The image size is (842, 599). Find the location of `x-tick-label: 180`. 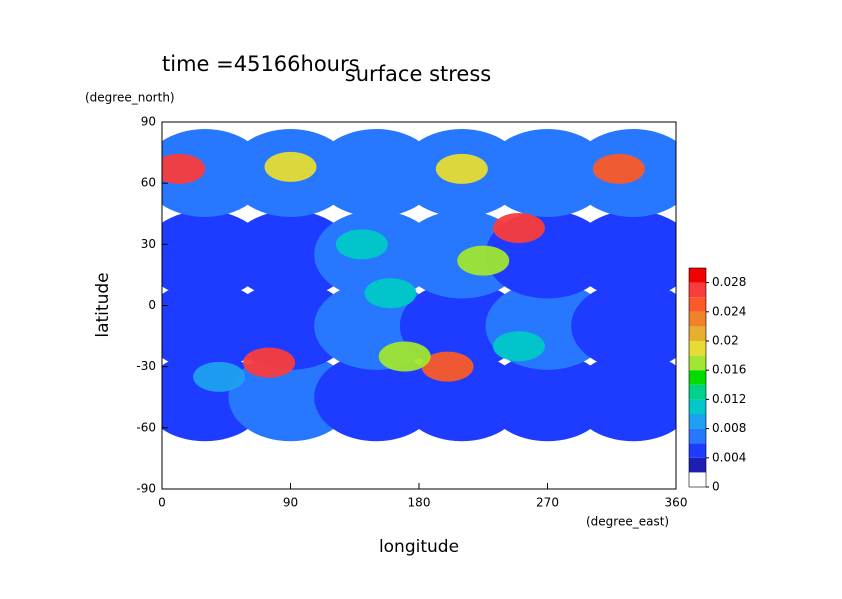

x-tick-label: 180 is located at coordinates (419, 503).